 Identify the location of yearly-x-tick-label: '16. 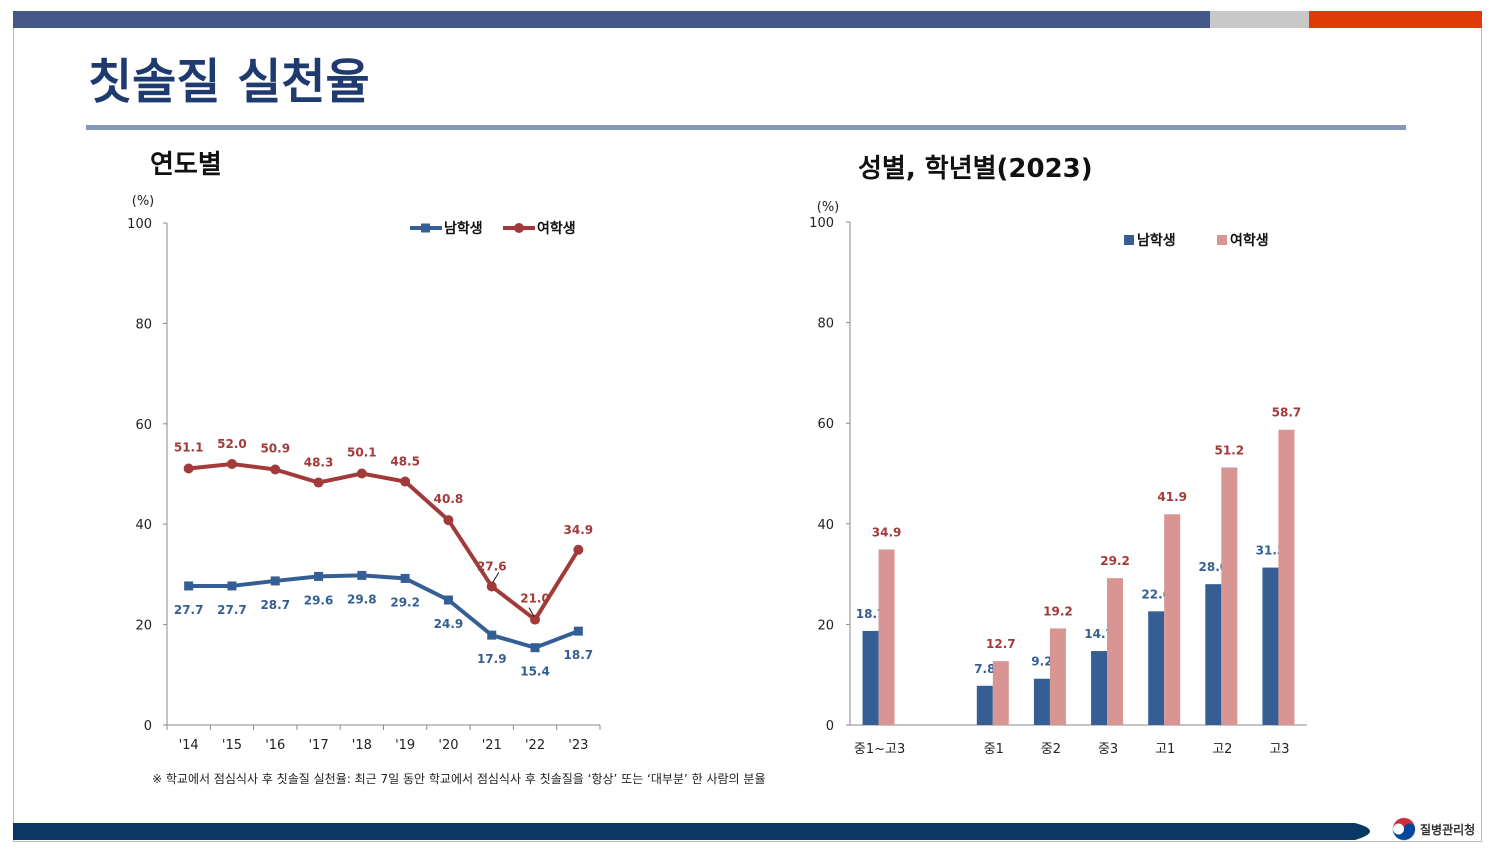
(275, 745).